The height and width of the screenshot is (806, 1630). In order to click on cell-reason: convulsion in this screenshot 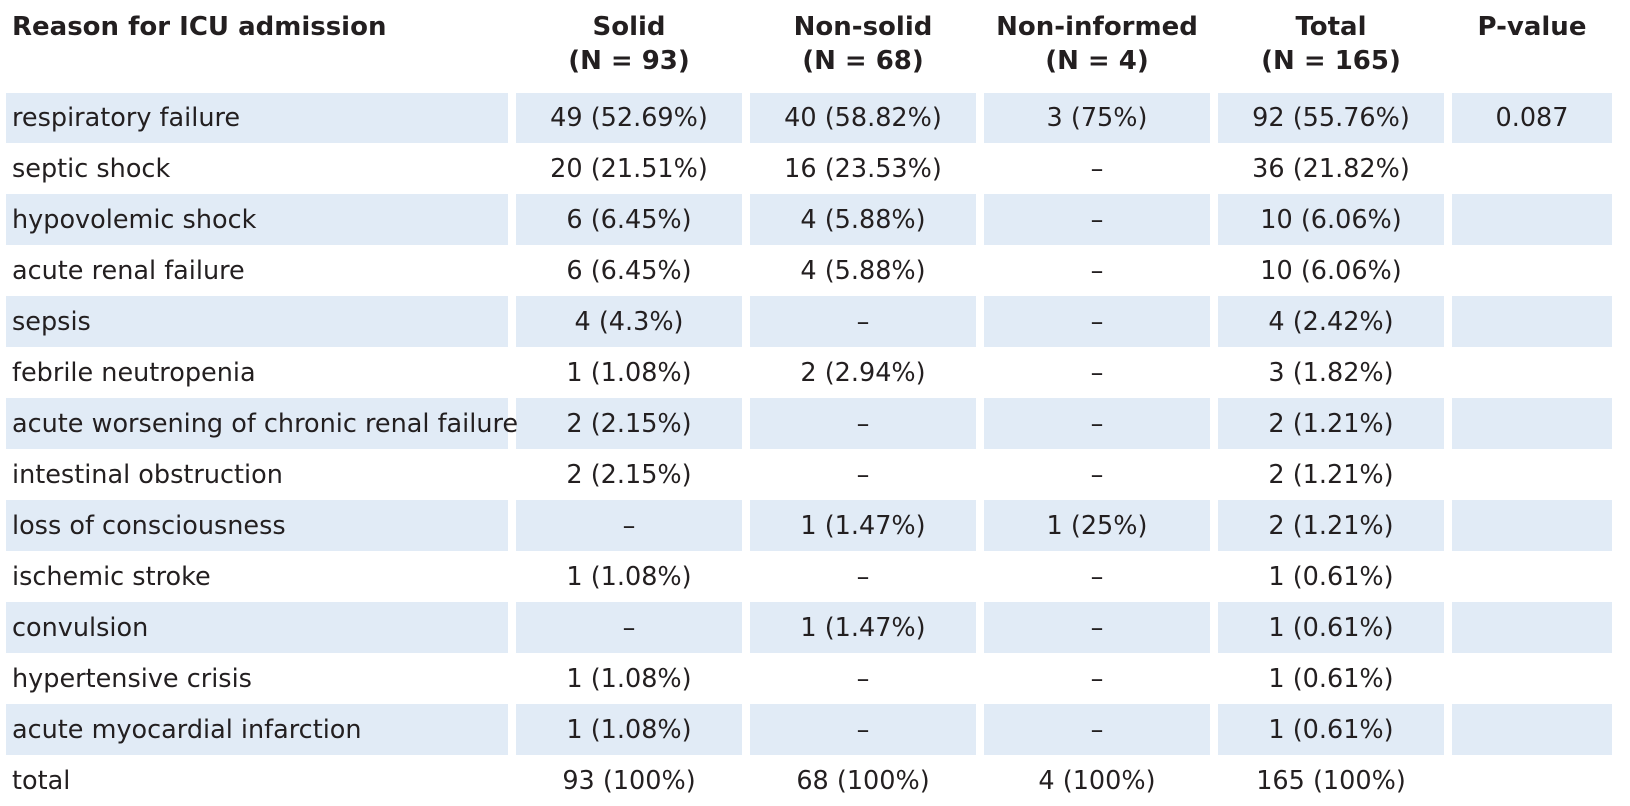, I will do `click(257, 627)`.